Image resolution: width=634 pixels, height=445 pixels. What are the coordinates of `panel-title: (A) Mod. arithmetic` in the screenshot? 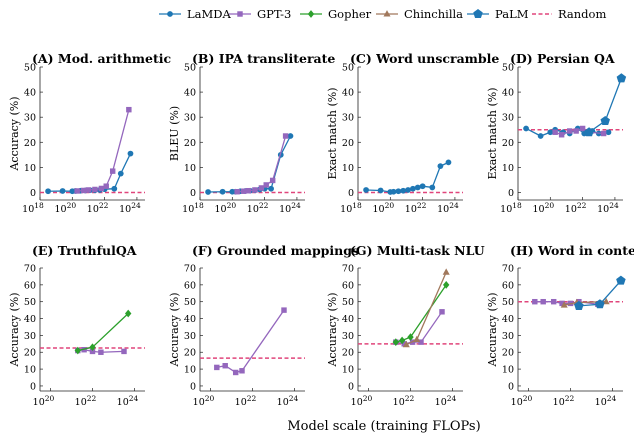 It's located at (101, 58).